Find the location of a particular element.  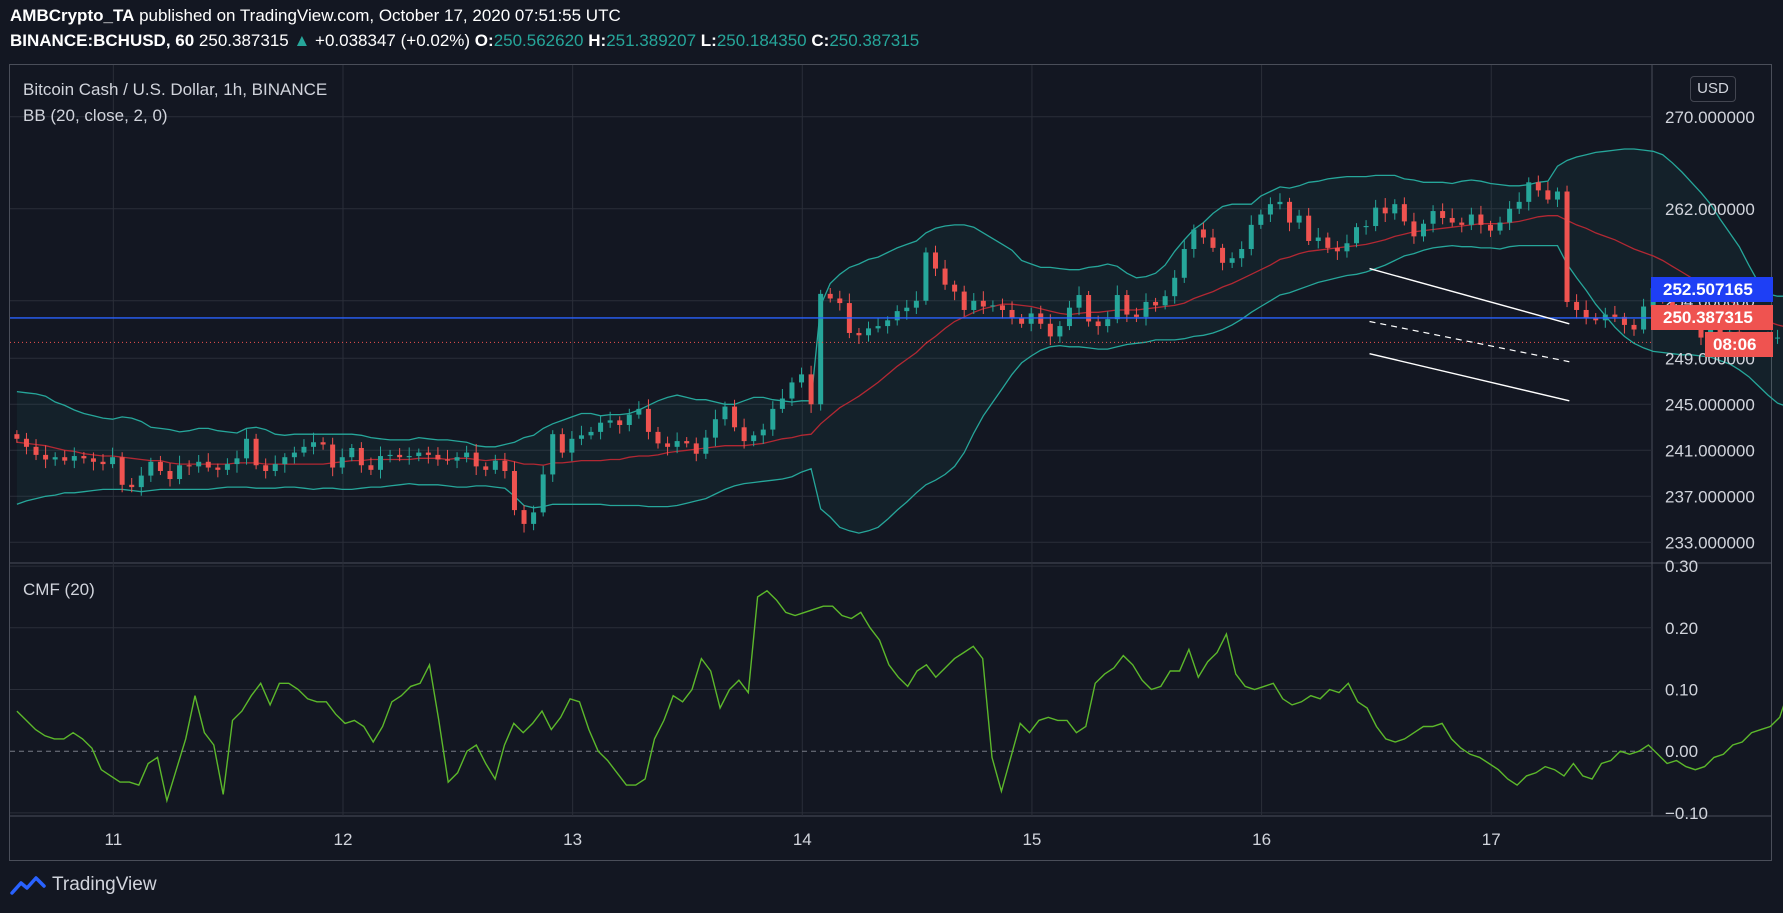

x-tick-label: 11 is located at coordinates (114, 839).